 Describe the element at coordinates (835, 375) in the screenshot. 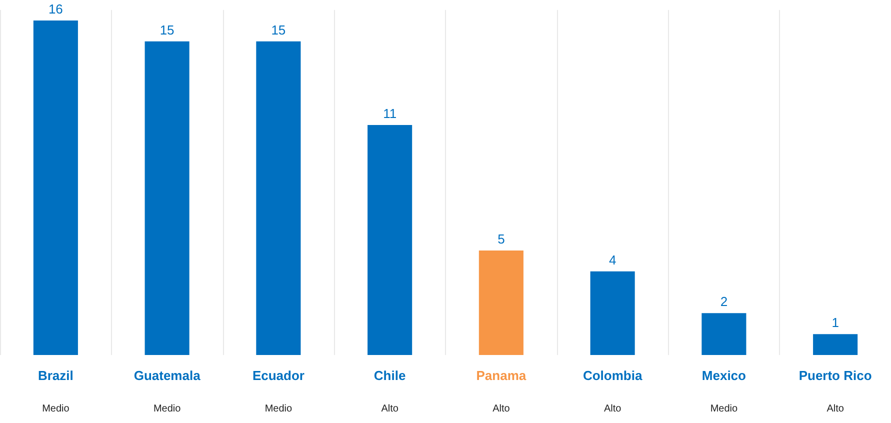

I see `x-tick-label: Puerto Rico` at that location.